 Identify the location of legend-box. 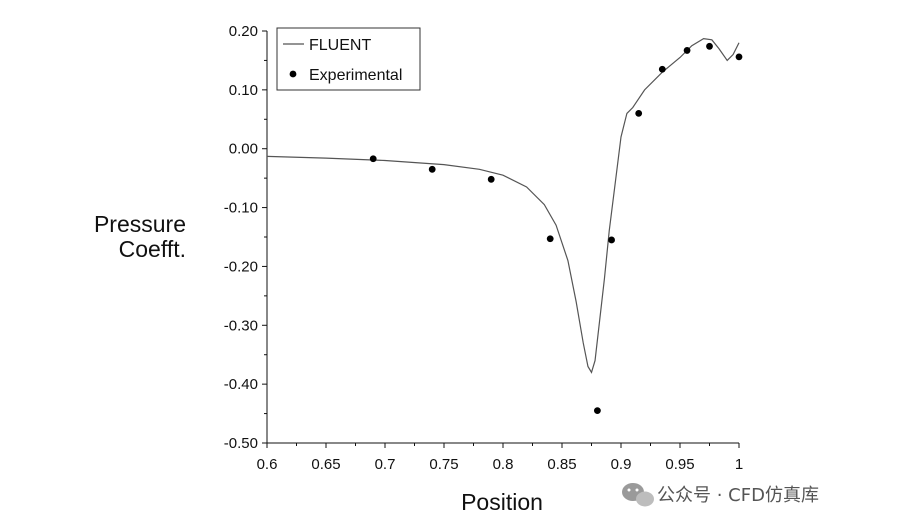
(348, 59).